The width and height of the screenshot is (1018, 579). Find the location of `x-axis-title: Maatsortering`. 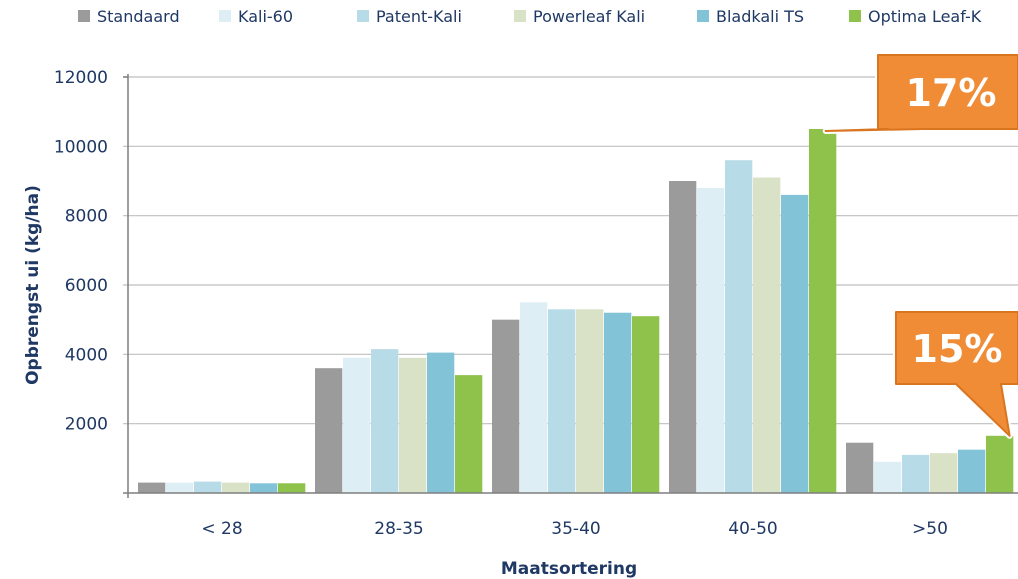

x-axis-title: Maatsortering is located at coordinates (569, 569).